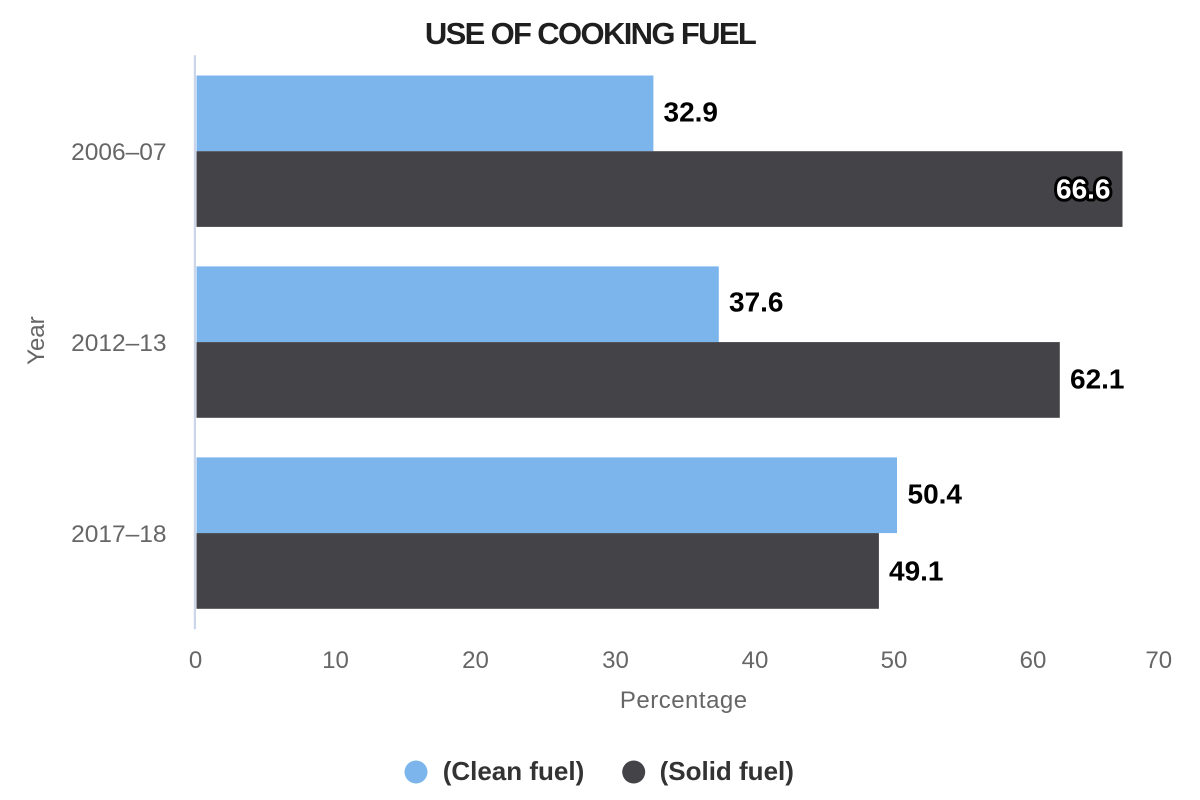 The height and width of the screenshot is (800, 1200). What do you see at coordinates (36, 340) in the screenshot?
I see `svg-text: Year` at bounding box center [36, 340].